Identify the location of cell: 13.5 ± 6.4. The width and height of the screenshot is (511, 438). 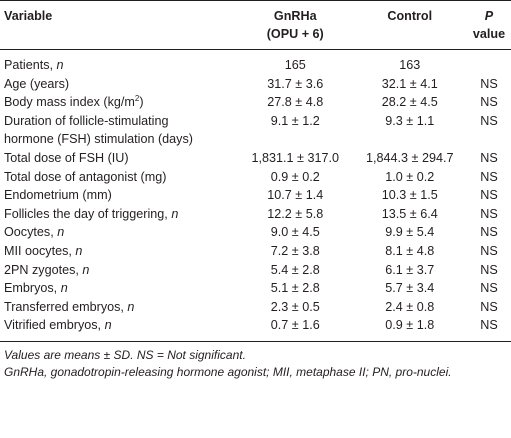
(409, 213).